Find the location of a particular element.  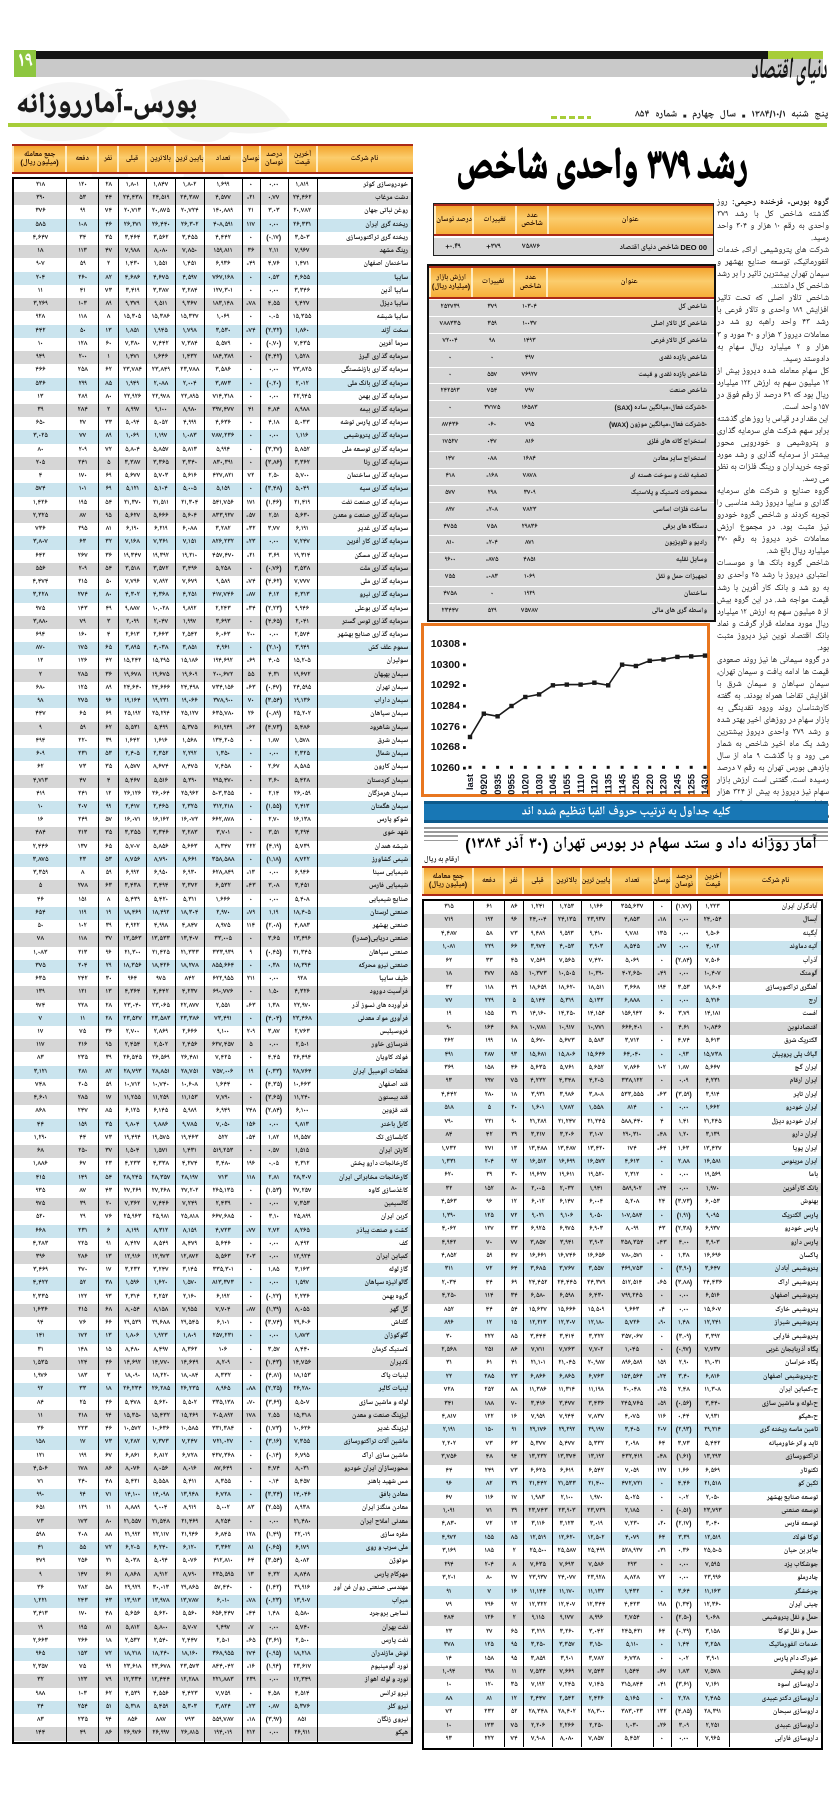

svg-text: 1205 is located at coordinates (636, 784).